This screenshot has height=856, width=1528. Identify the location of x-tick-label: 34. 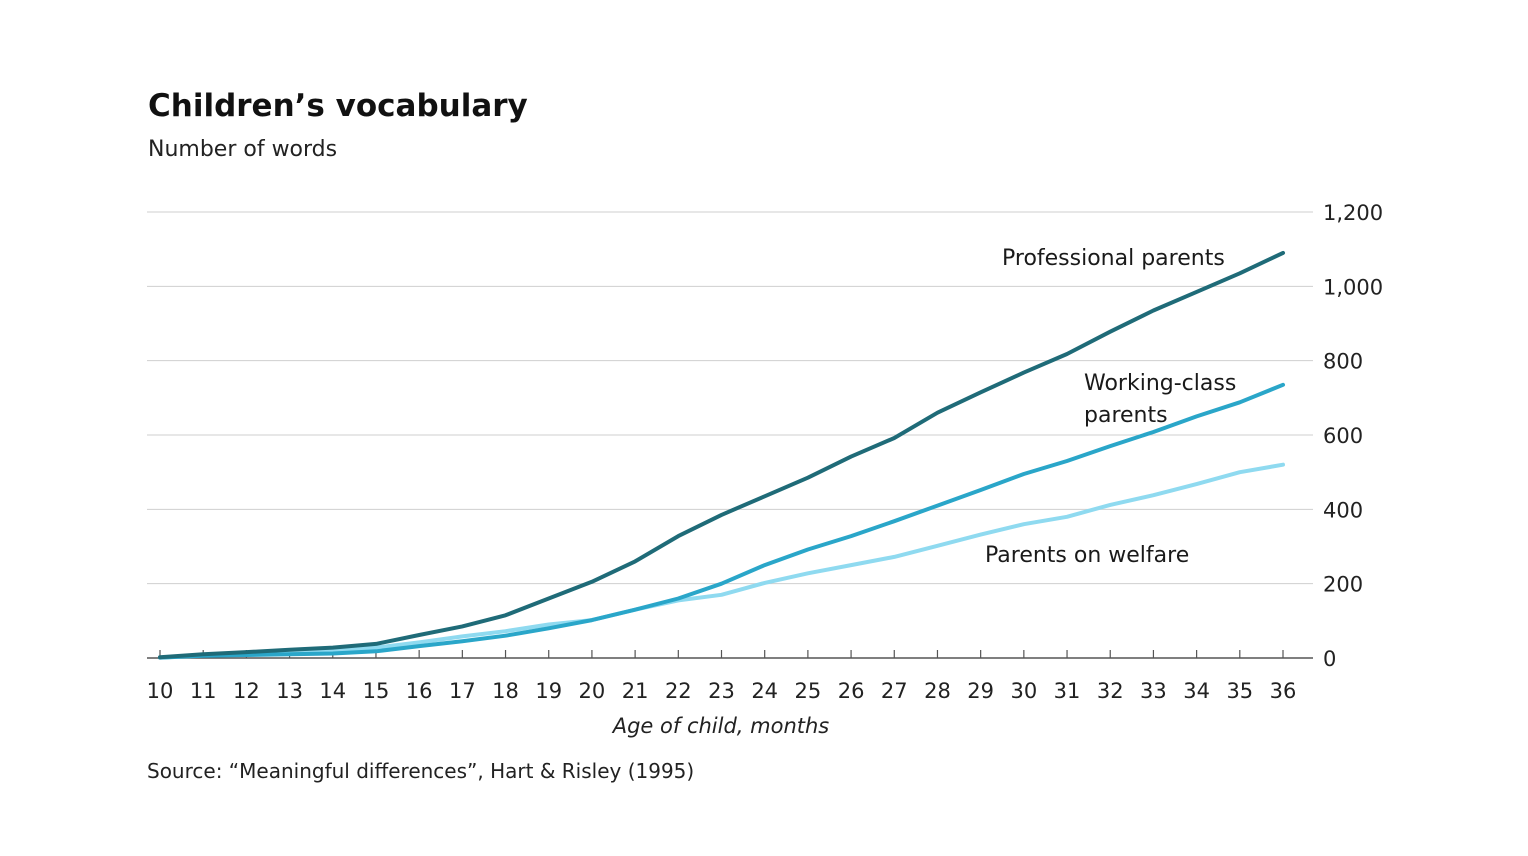
(1196, 691).